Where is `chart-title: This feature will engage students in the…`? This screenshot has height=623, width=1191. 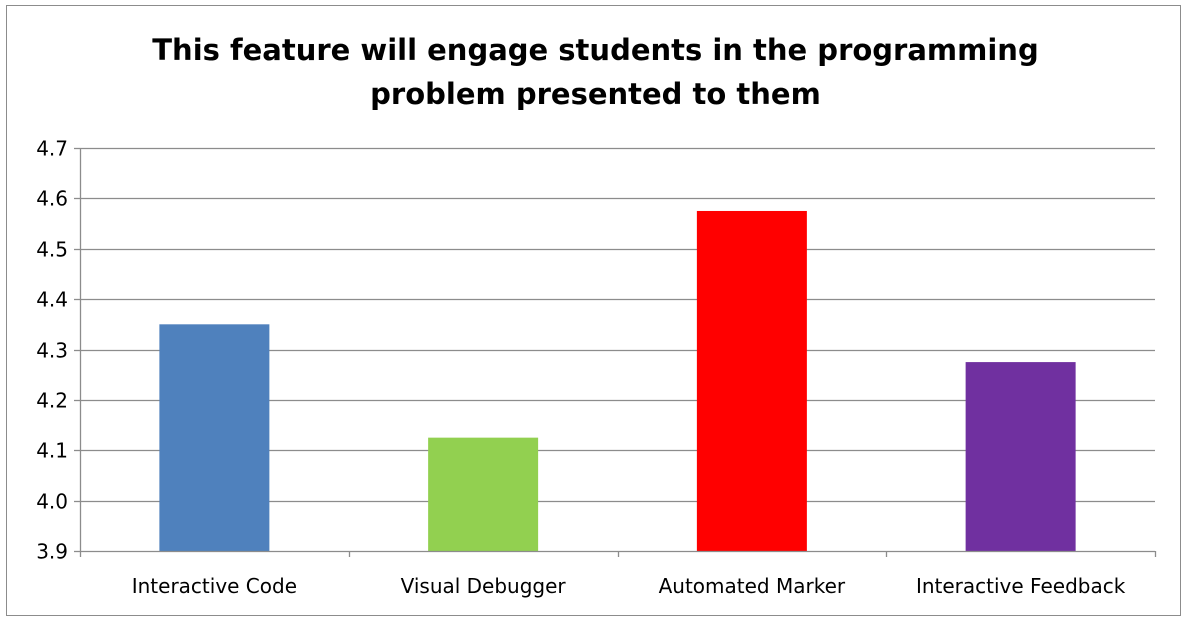 chart-title: This feature will engage students in the… is located at coordinates (595, 72).